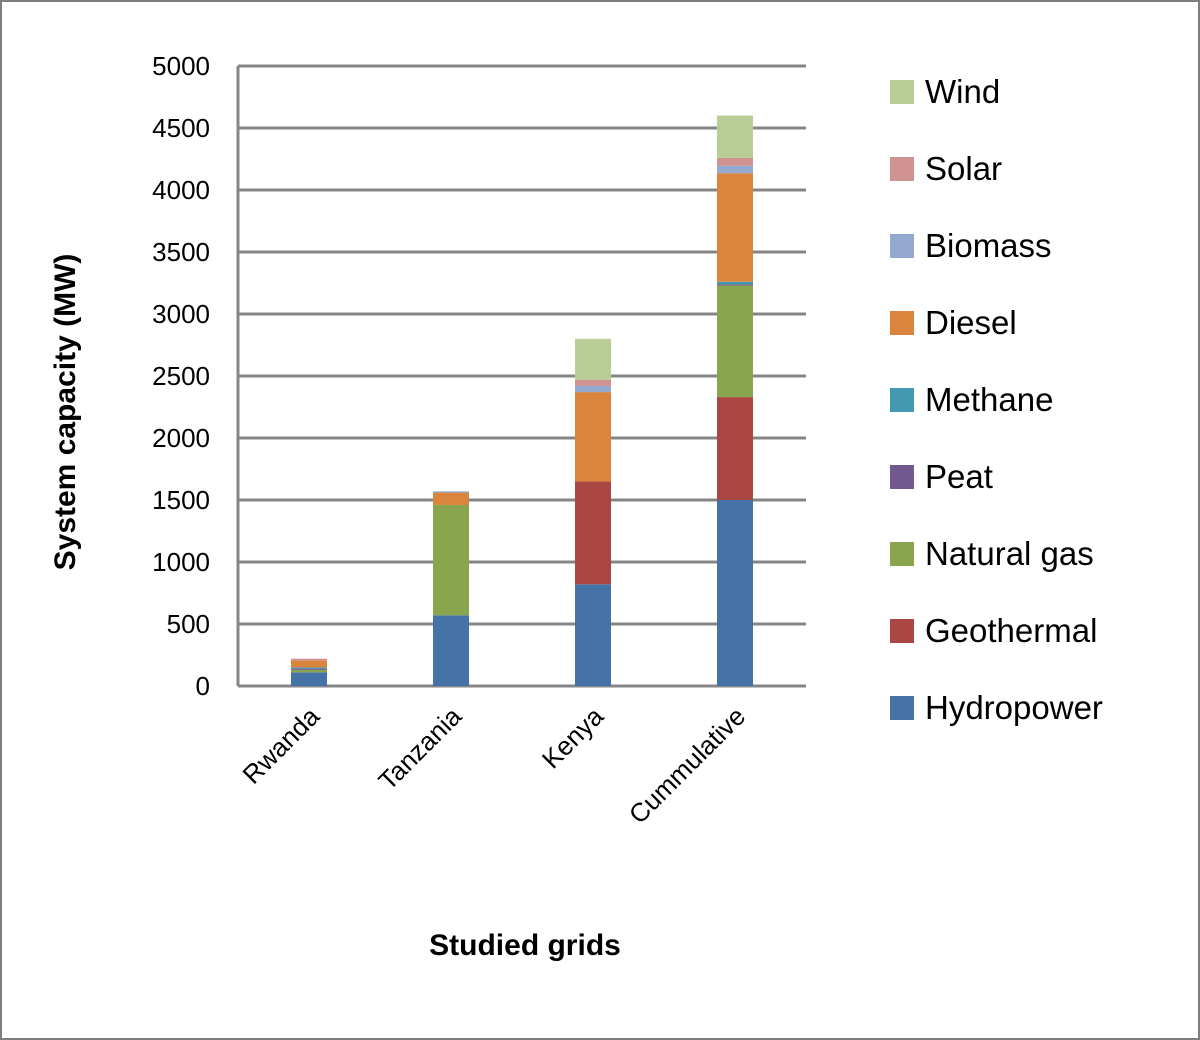  I want to click on y-tick-label: 1500, so click(181, 500).